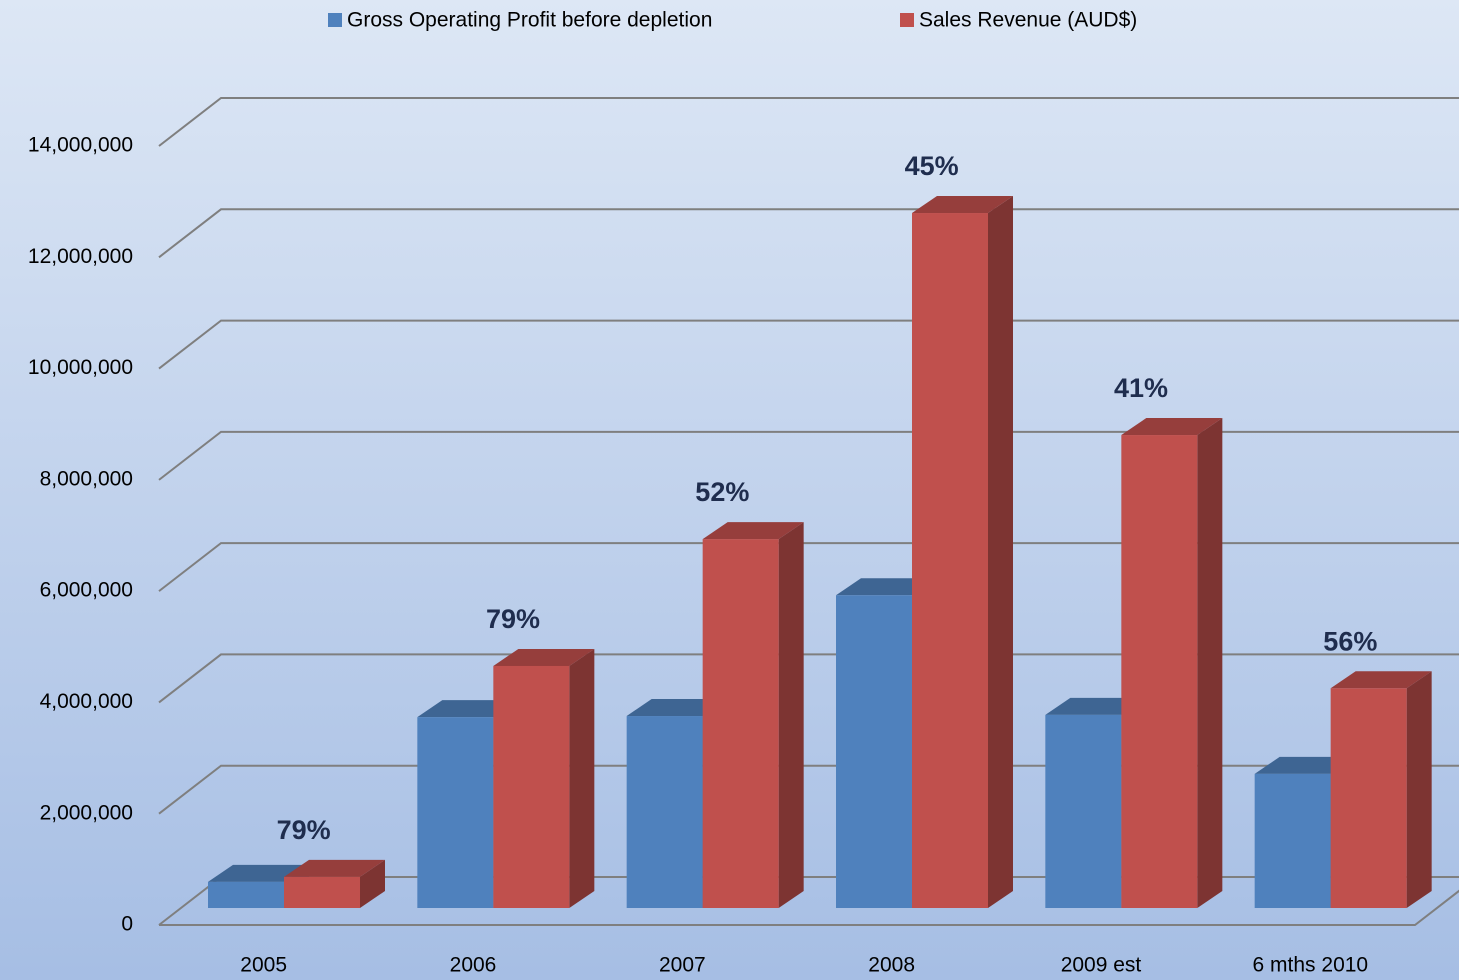  What do you see at coordinates (1141, 388) in the screenshot?
I see `annotation: 41%` at bounding box center [1141, 388].